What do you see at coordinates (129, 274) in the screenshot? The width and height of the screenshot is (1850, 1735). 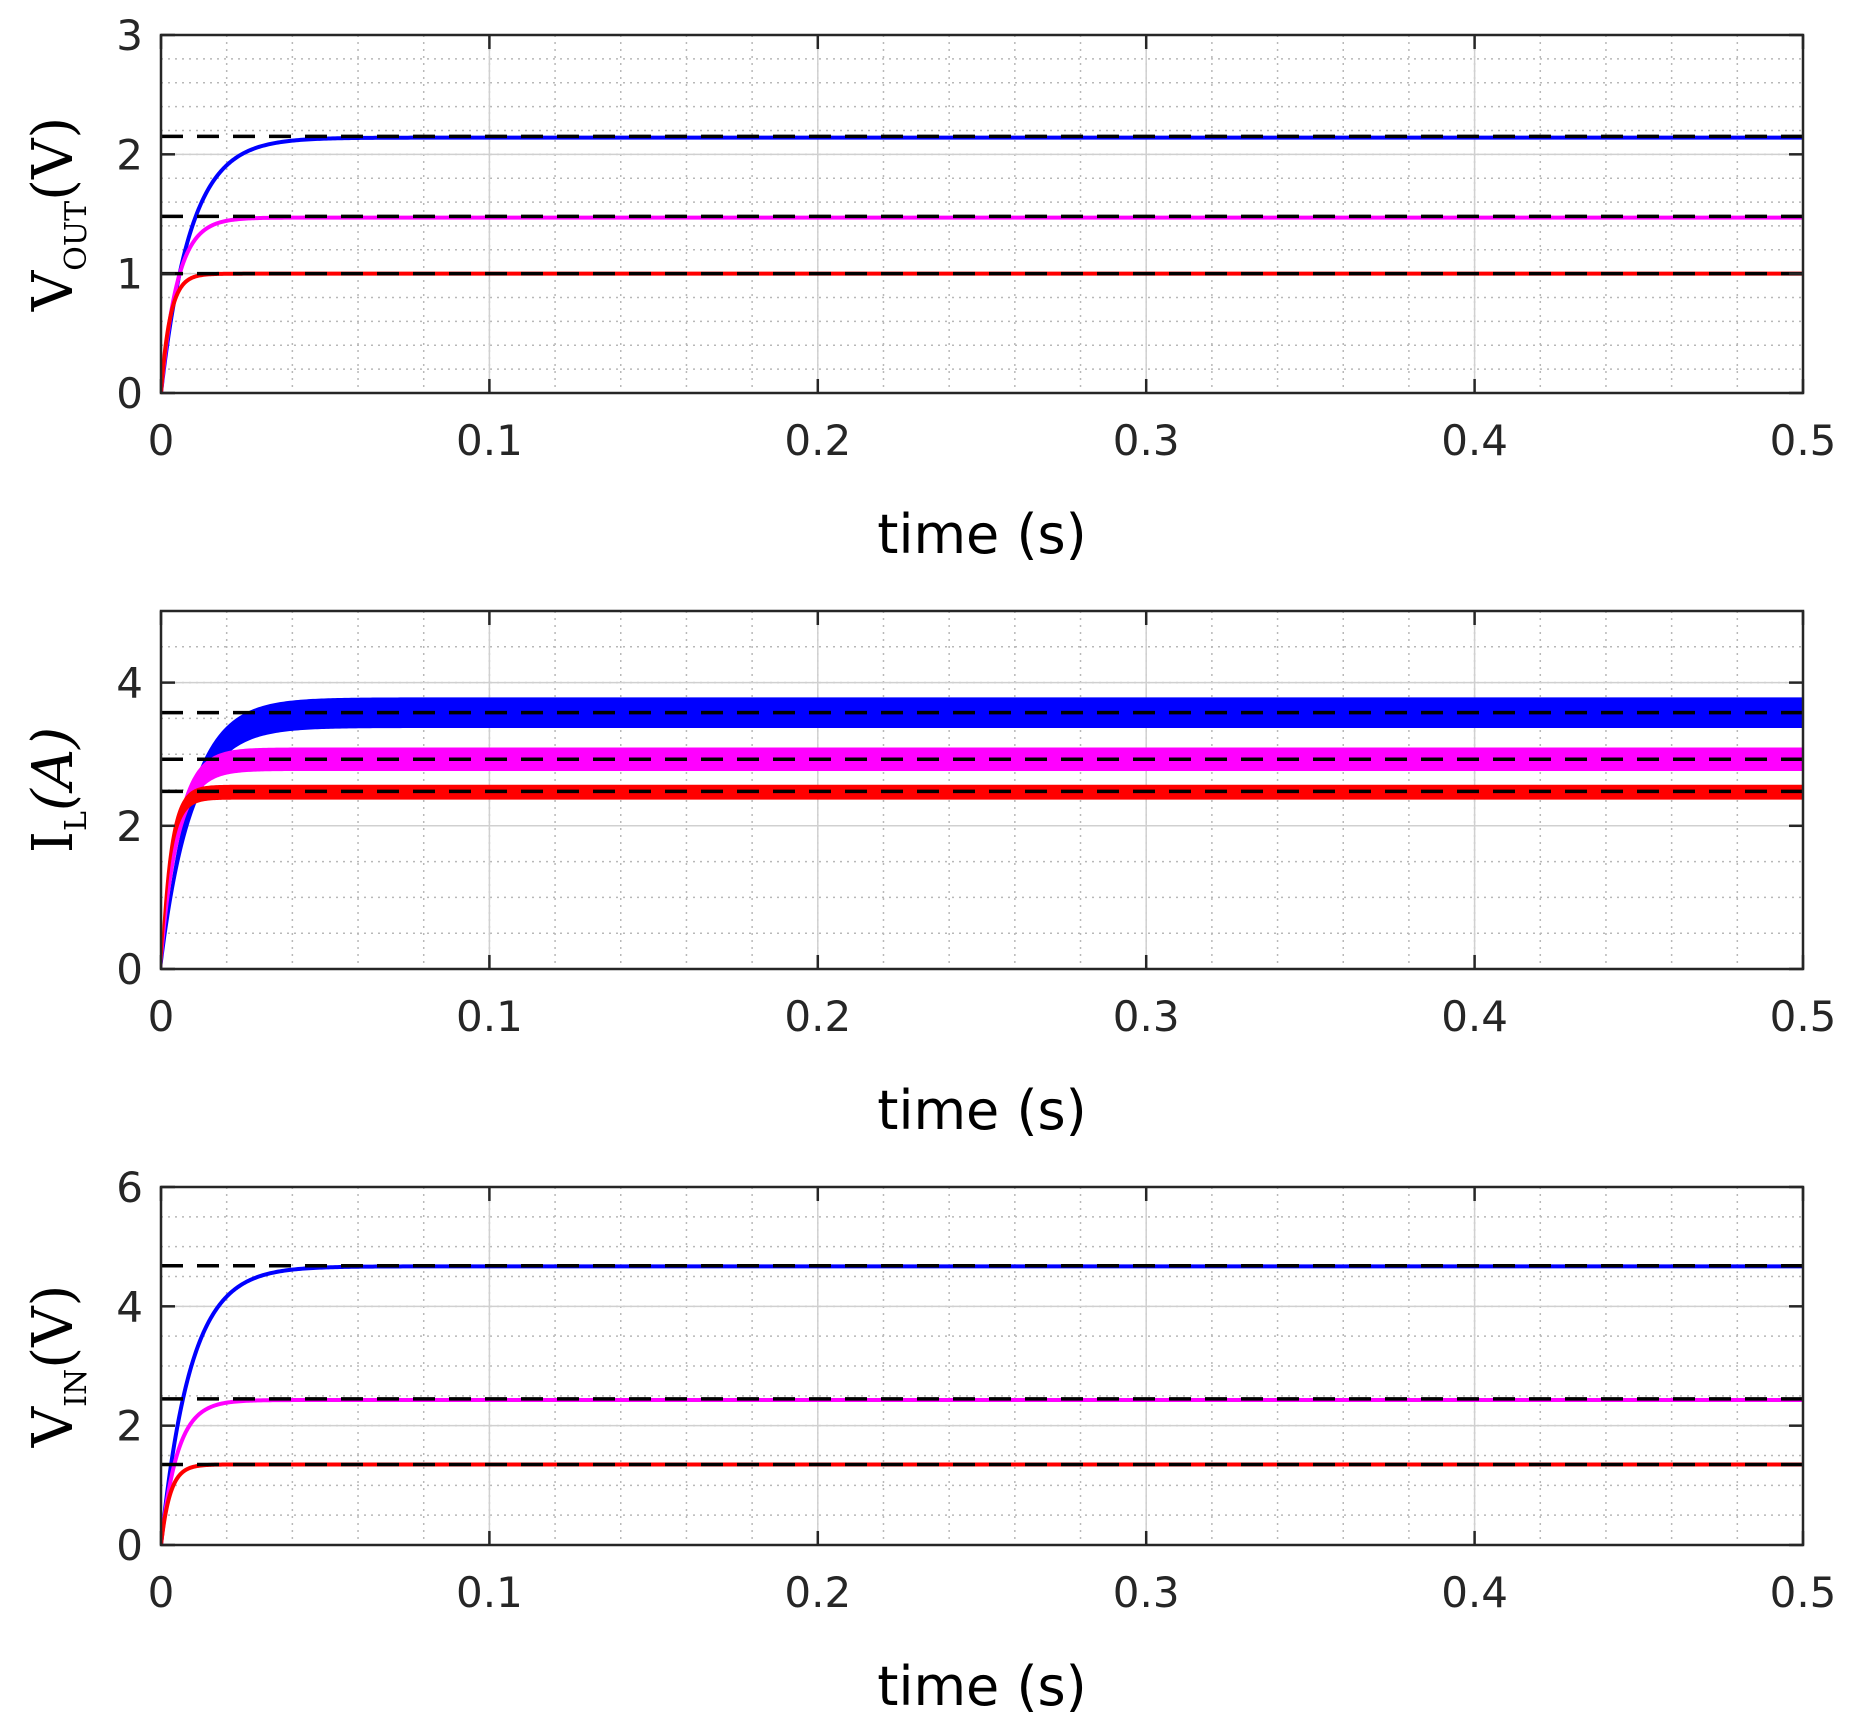 I see `y-tick-label: 1` at bounding box center [129, 274].